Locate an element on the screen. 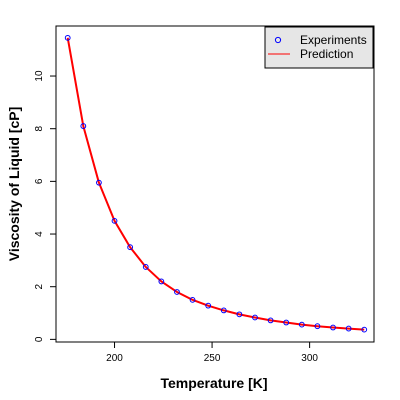 The height and width of the screenshot is (400, 400). y-tick-label: 0 is located at coordinates (39, 339).